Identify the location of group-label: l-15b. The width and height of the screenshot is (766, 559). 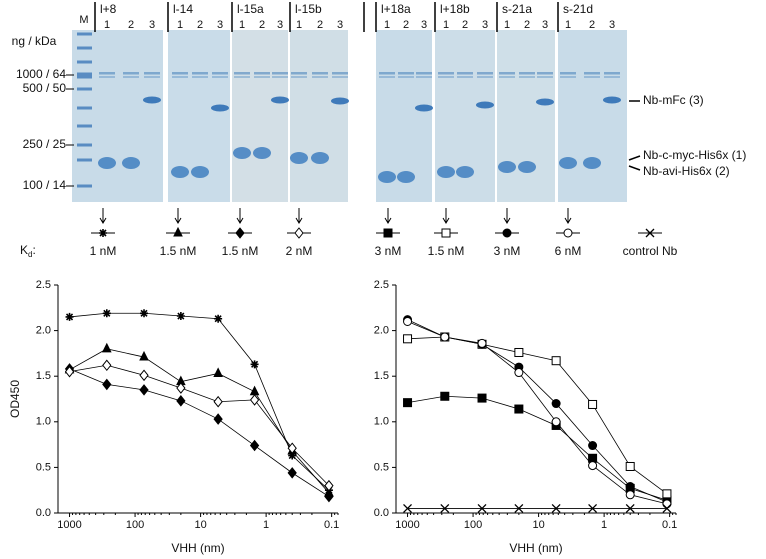
(308, 9).